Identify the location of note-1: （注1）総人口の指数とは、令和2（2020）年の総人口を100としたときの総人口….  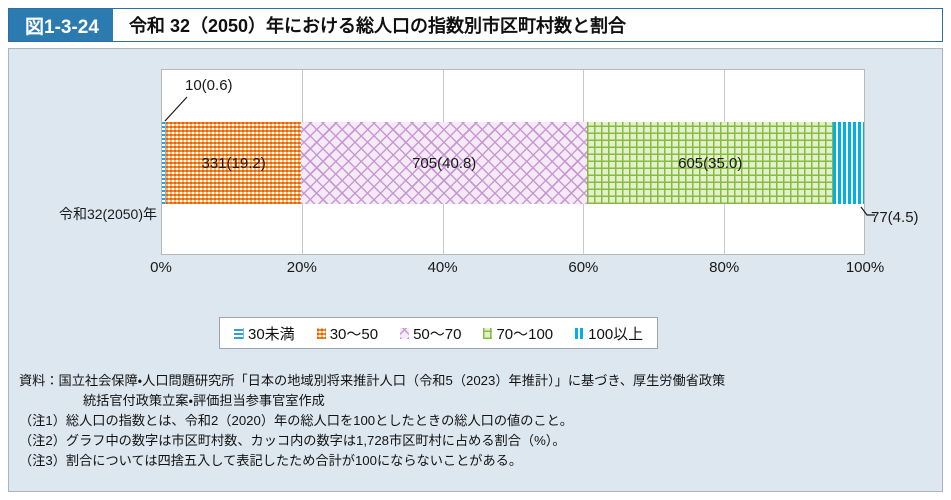
(296, 420).